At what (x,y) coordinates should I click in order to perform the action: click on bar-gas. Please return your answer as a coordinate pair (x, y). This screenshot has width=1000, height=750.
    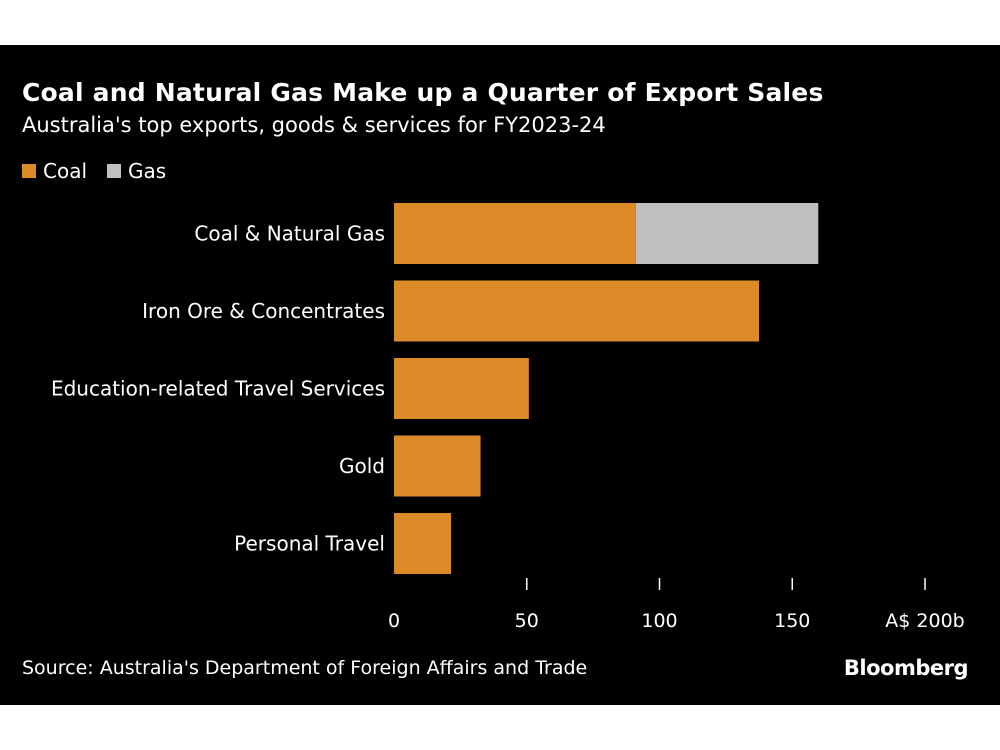
    Looking at the image, I should click on (727, 233).